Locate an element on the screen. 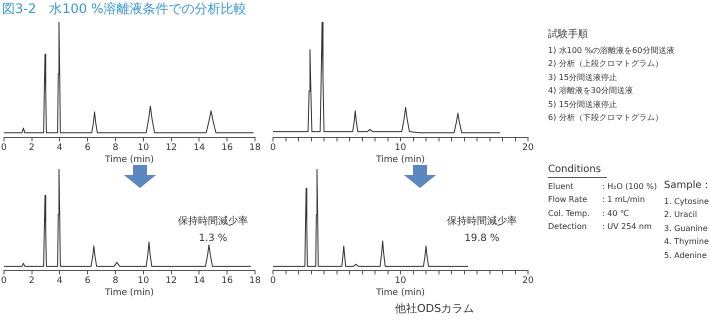 This screenshot has height=321, width=710. chart-title: 図3-2 水100 %溶離液条件での分析比較 is located at coordinates (124, 9).